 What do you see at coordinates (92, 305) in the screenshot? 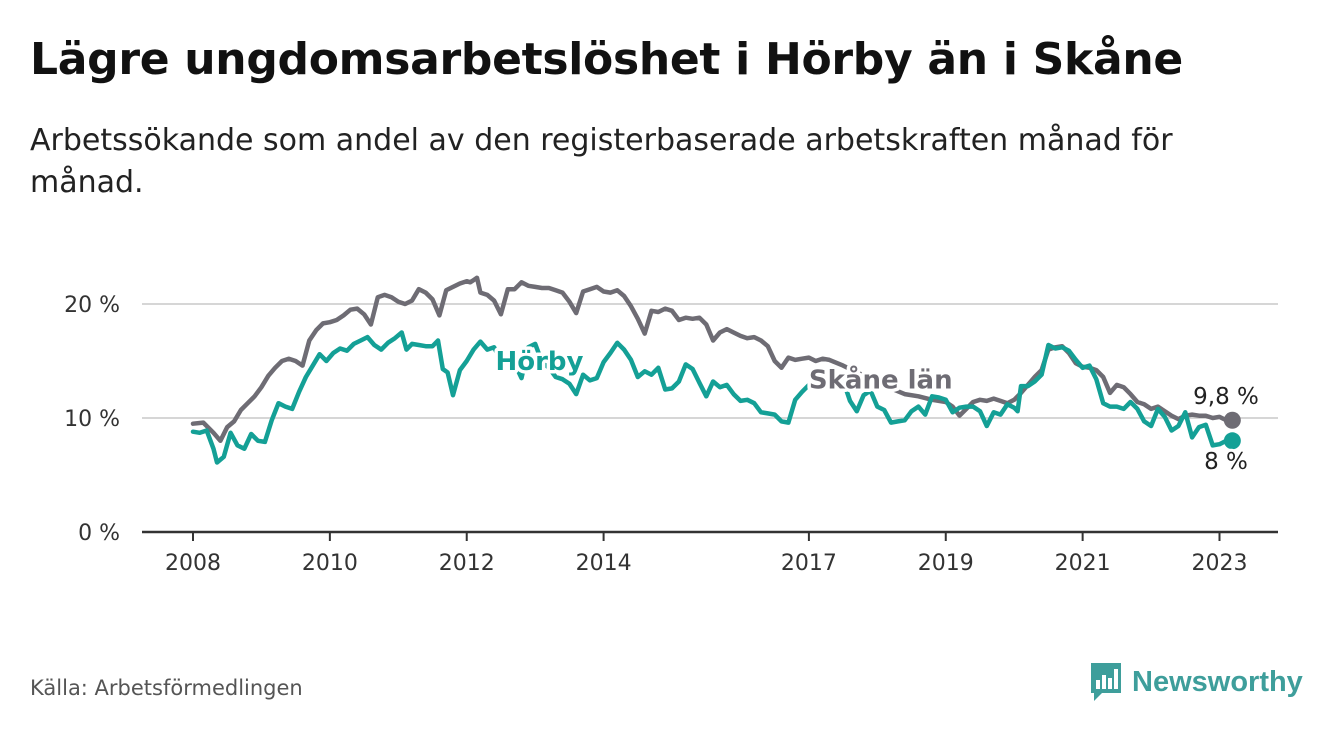
I see `y-tick-label: 20 %` at bounding box center [92, 305].